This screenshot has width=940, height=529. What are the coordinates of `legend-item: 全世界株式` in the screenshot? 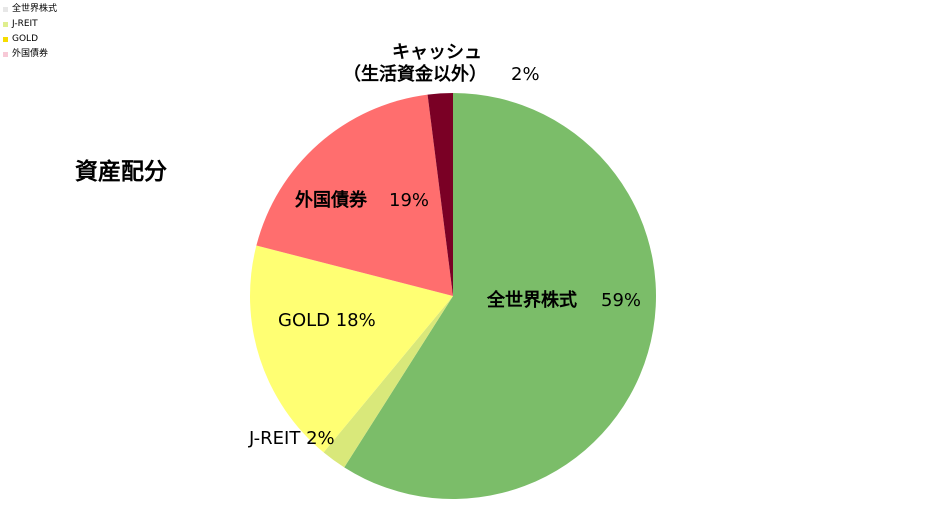 It's located at (30, 9).